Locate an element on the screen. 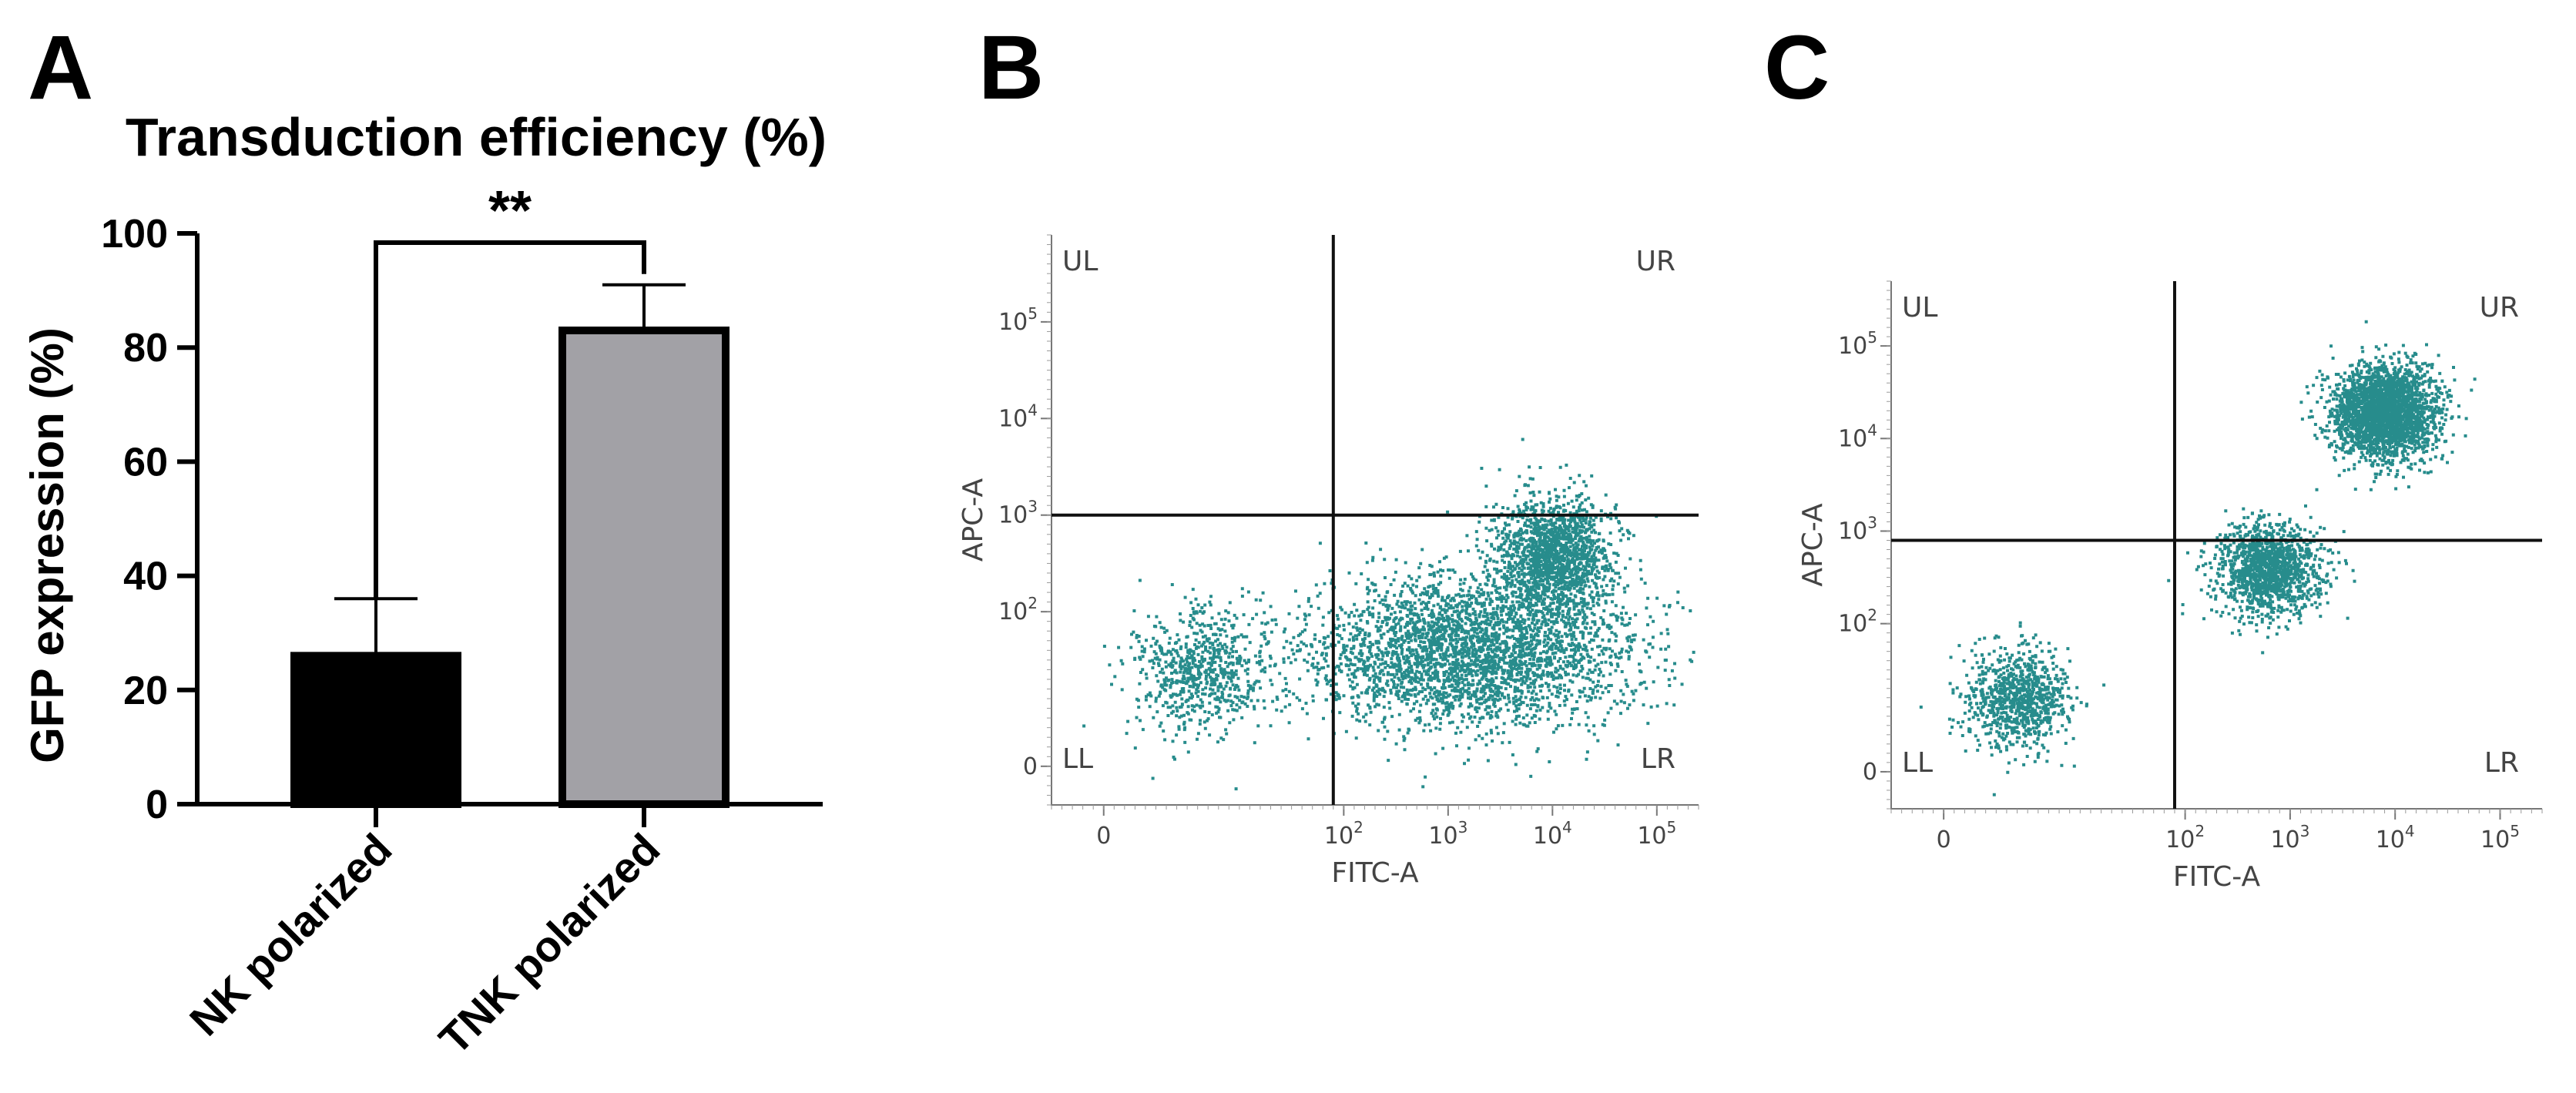 This screenshot has height=1093, width=2576. panel-c-events is located at coordinates (2198, 558).